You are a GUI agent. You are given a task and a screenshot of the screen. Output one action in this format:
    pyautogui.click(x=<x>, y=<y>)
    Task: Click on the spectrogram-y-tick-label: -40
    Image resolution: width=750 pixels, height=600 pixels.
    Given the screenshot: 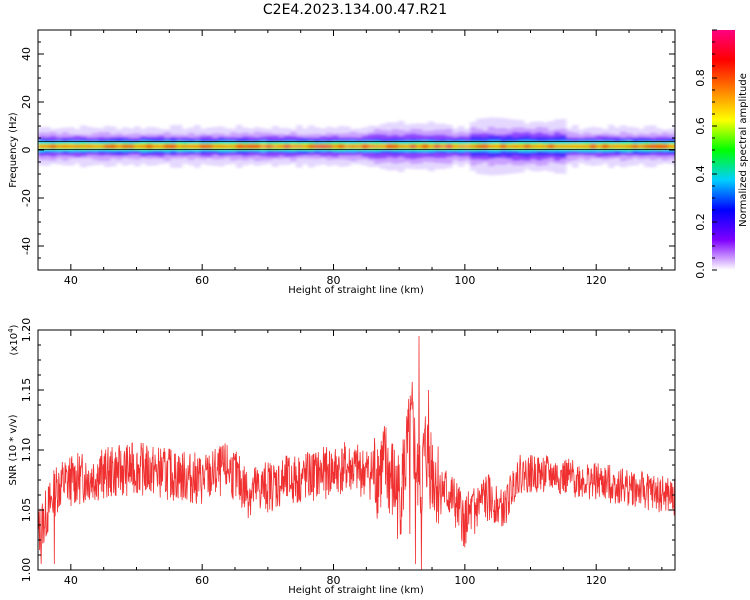 What is the action you would take?
    pyautogui.click(x=26, y=246)
    